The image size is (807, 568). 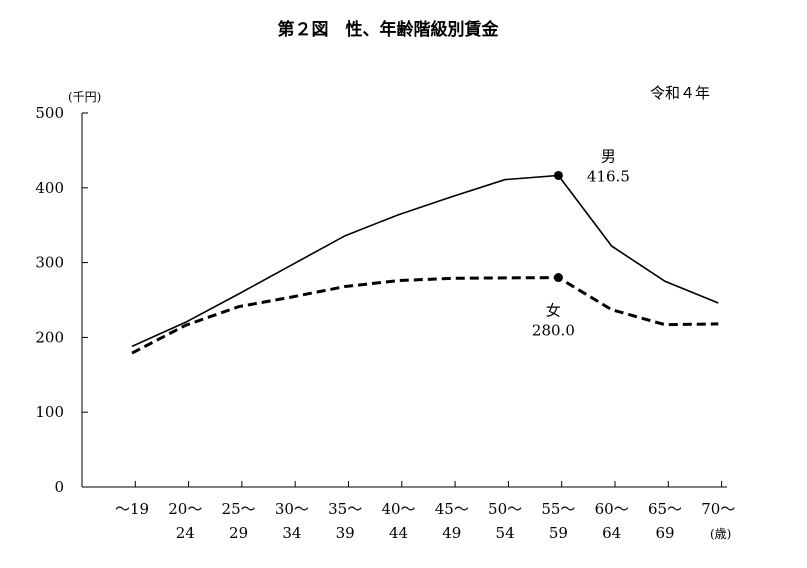 What do you see at coordinates (389, 29) in the screenshot?
I see `chart-title: 第２図 性、年齢階級別賃金` at bounding box center [389, 29].